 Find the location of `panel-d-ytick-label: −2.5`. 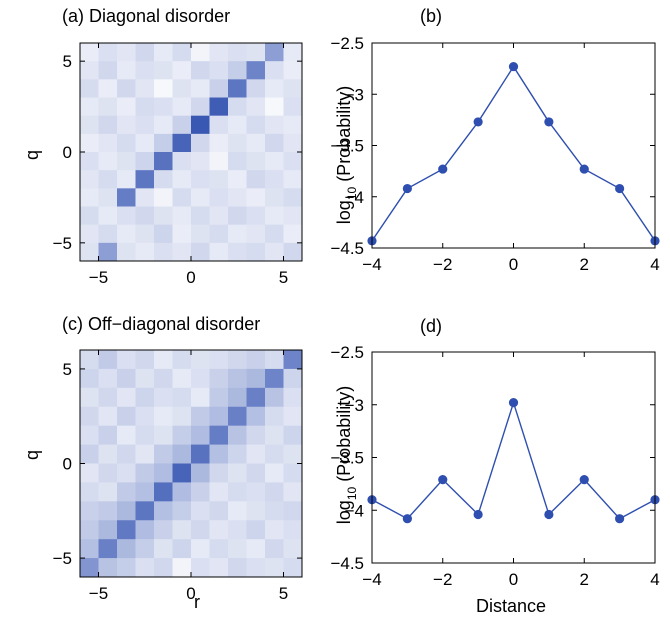

panel-d-ytick-label: −2.5 is located at coordinates (347, 352).